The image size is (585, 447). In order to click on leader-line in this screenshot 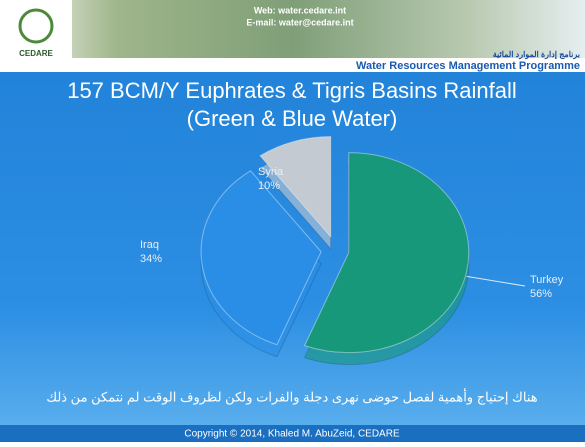, I will do `click(496, 281)`.